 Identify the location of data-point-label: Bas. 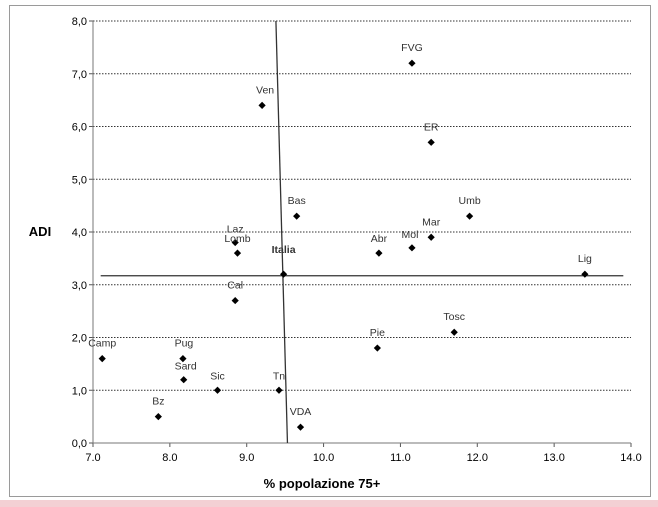
(297, 201).